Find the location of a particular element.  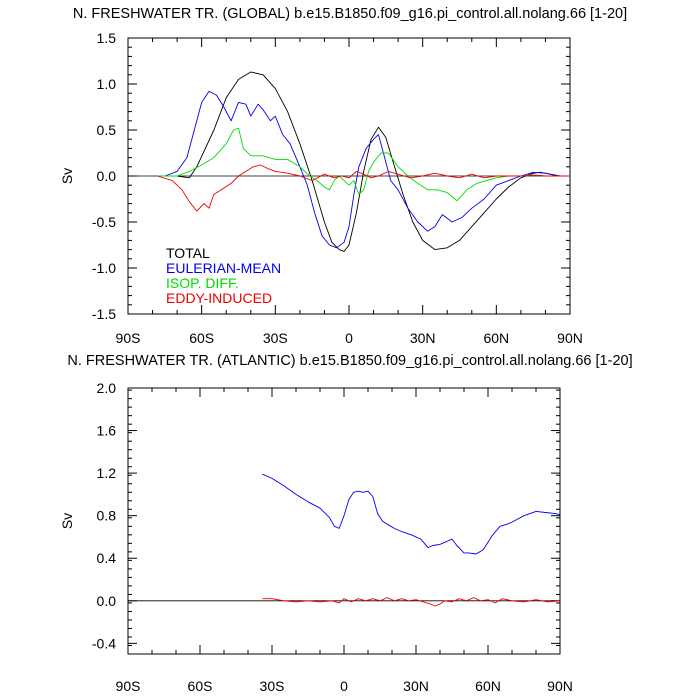

y-tick-label: 2.0 is located at coordinates (107, 388).